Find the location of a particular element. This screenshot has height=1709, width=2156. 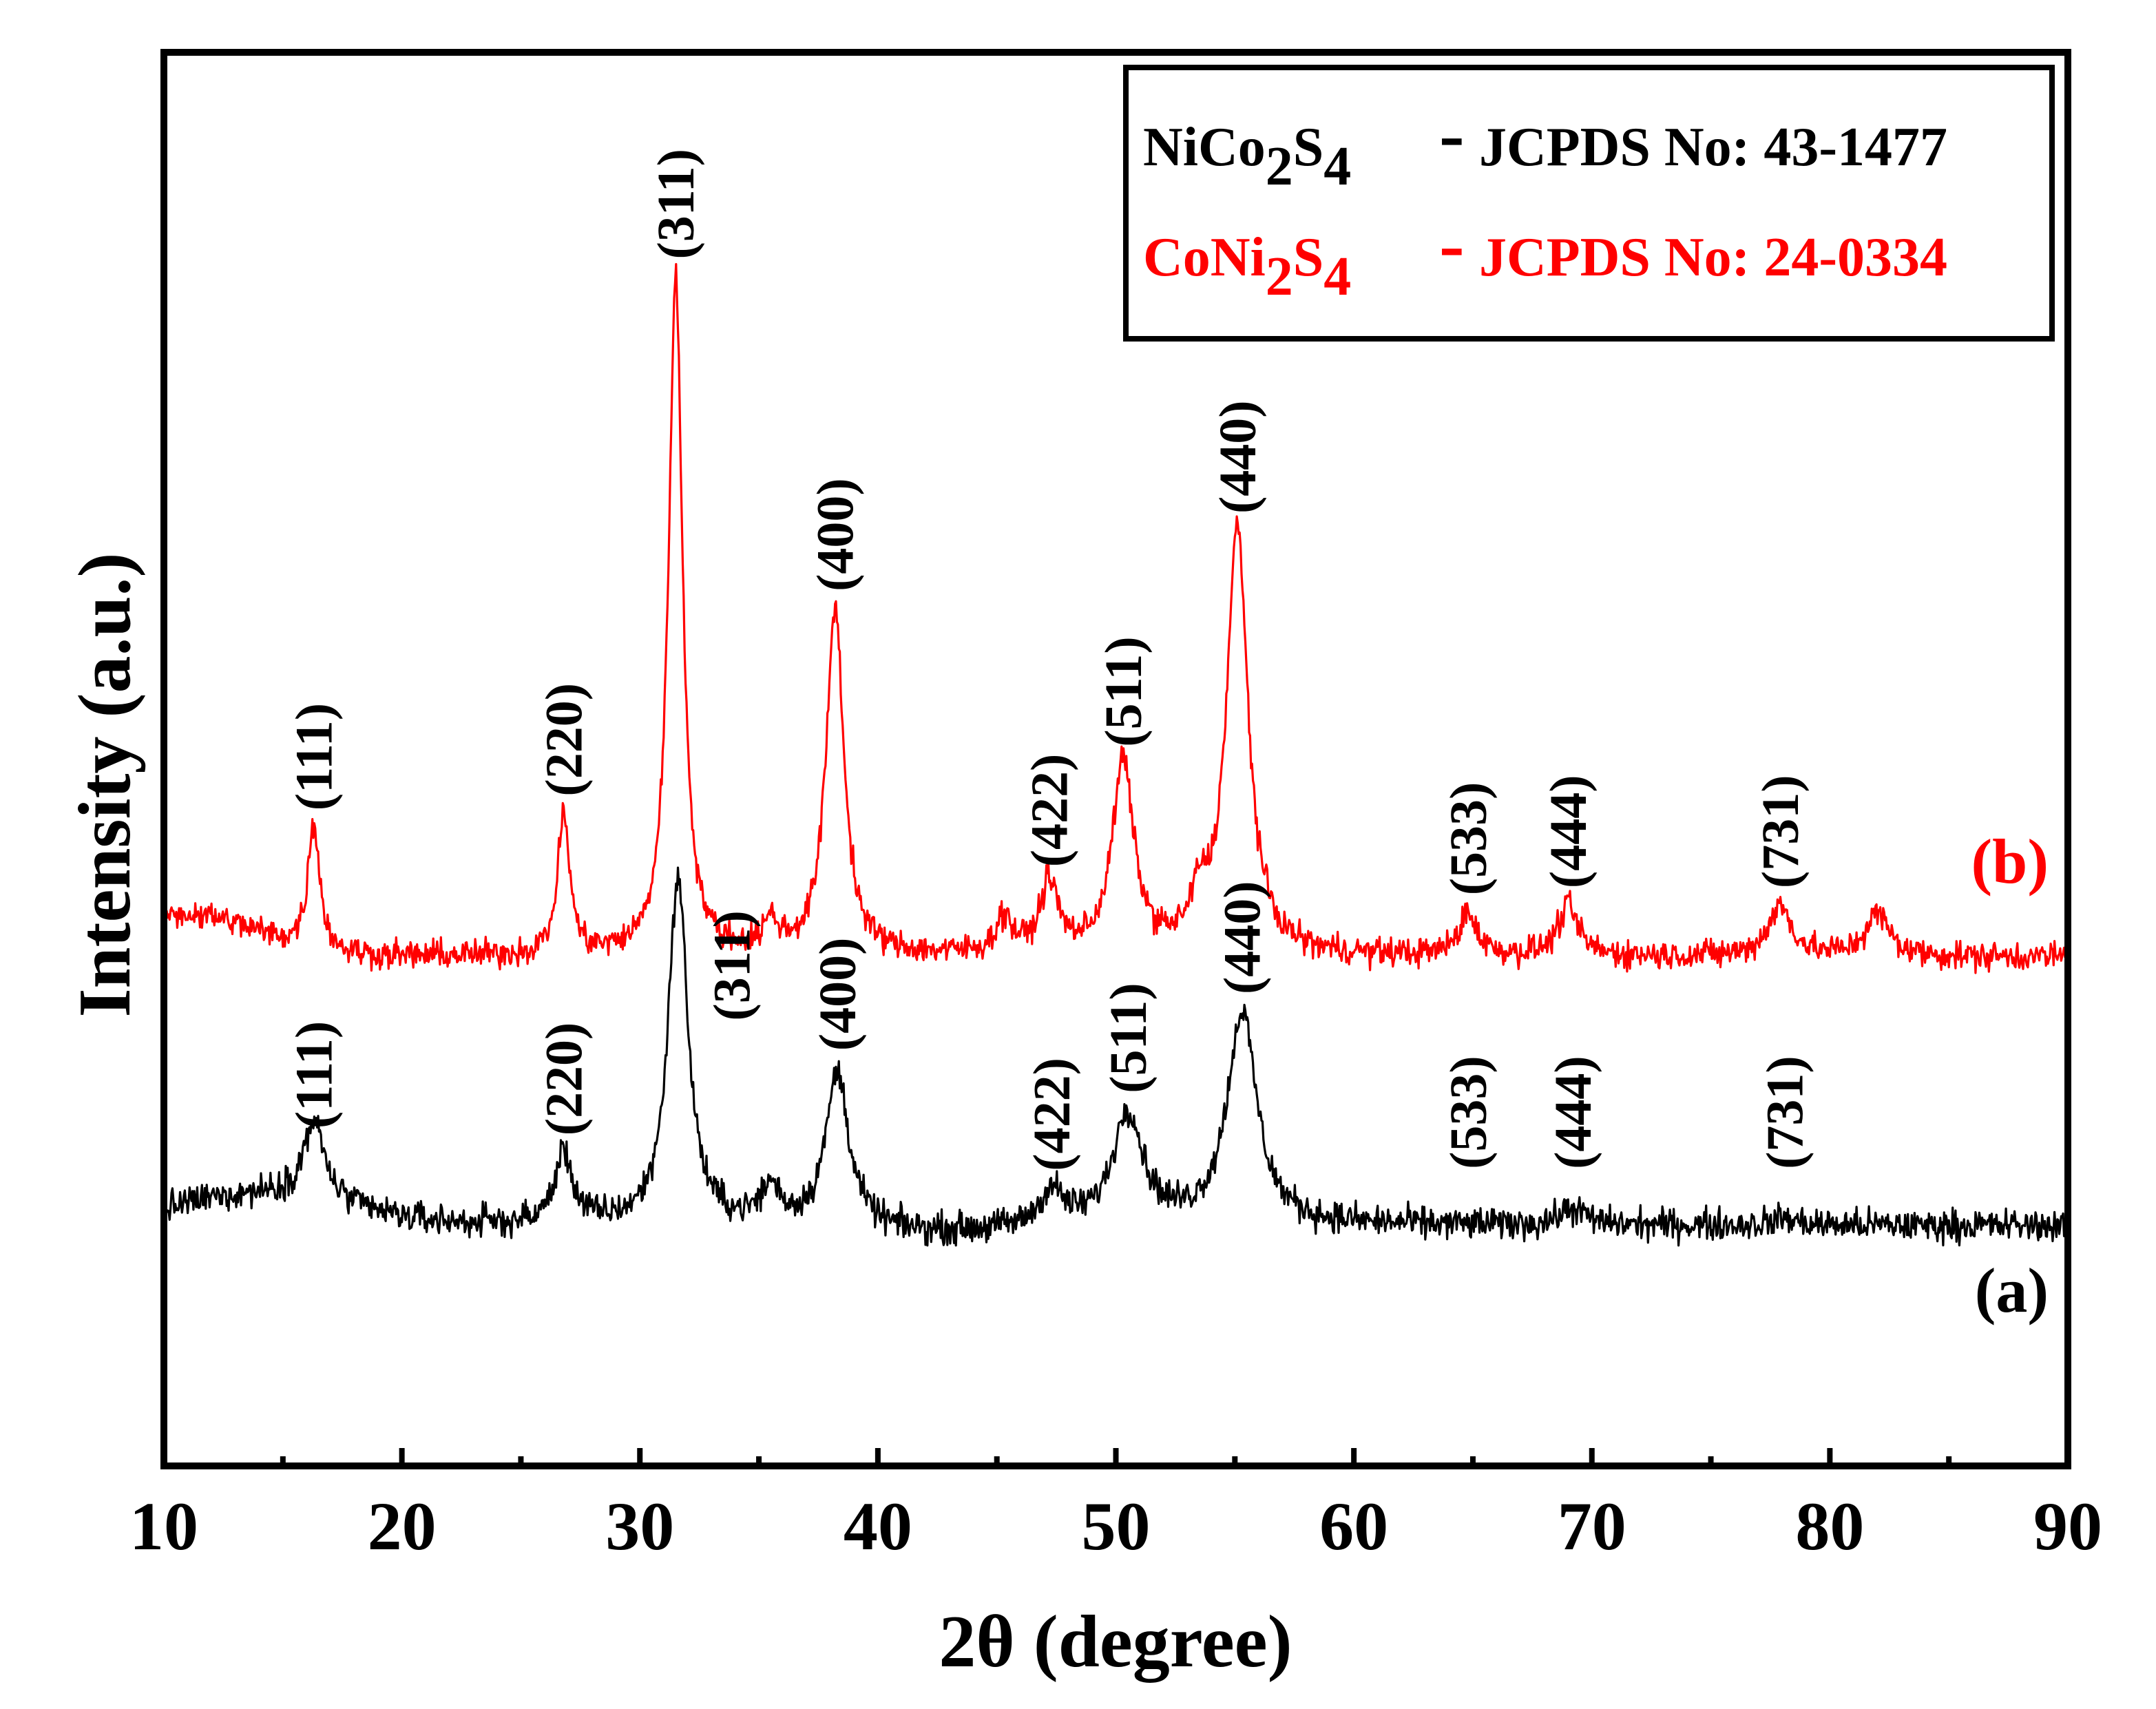

x-tick-label: 90 is located at coordinates (2068, 1526).